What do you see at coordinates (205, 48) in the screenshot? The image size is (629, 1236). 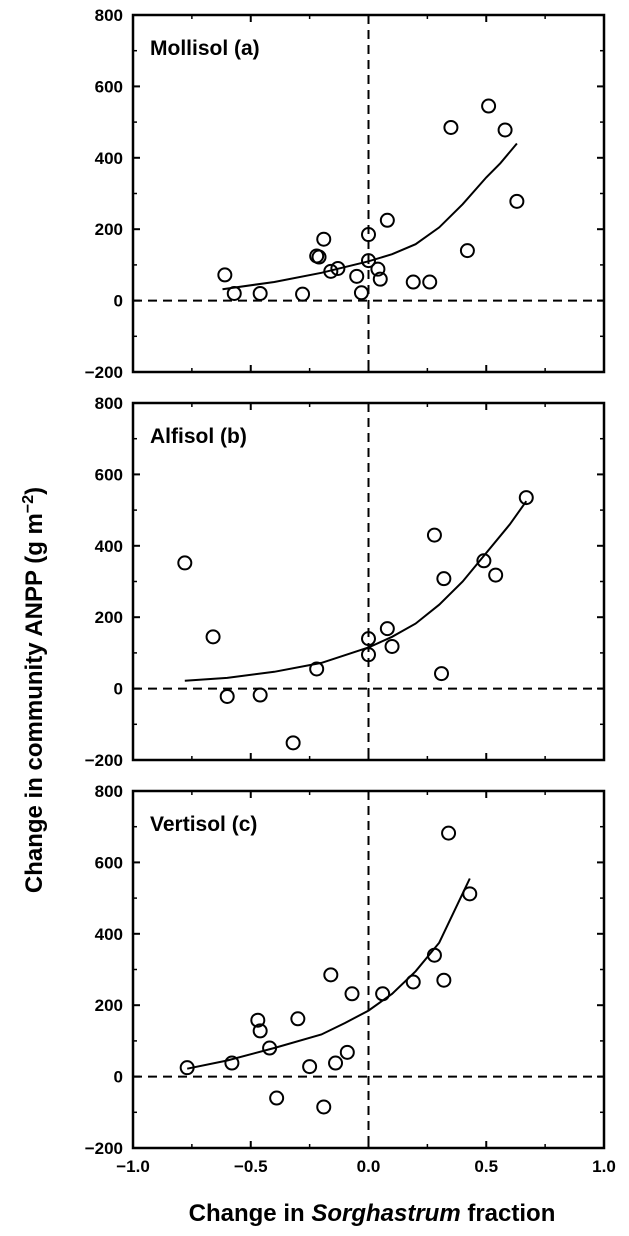 I see `panel-label: Mollisol (a)` at bounding box center [205, 48].